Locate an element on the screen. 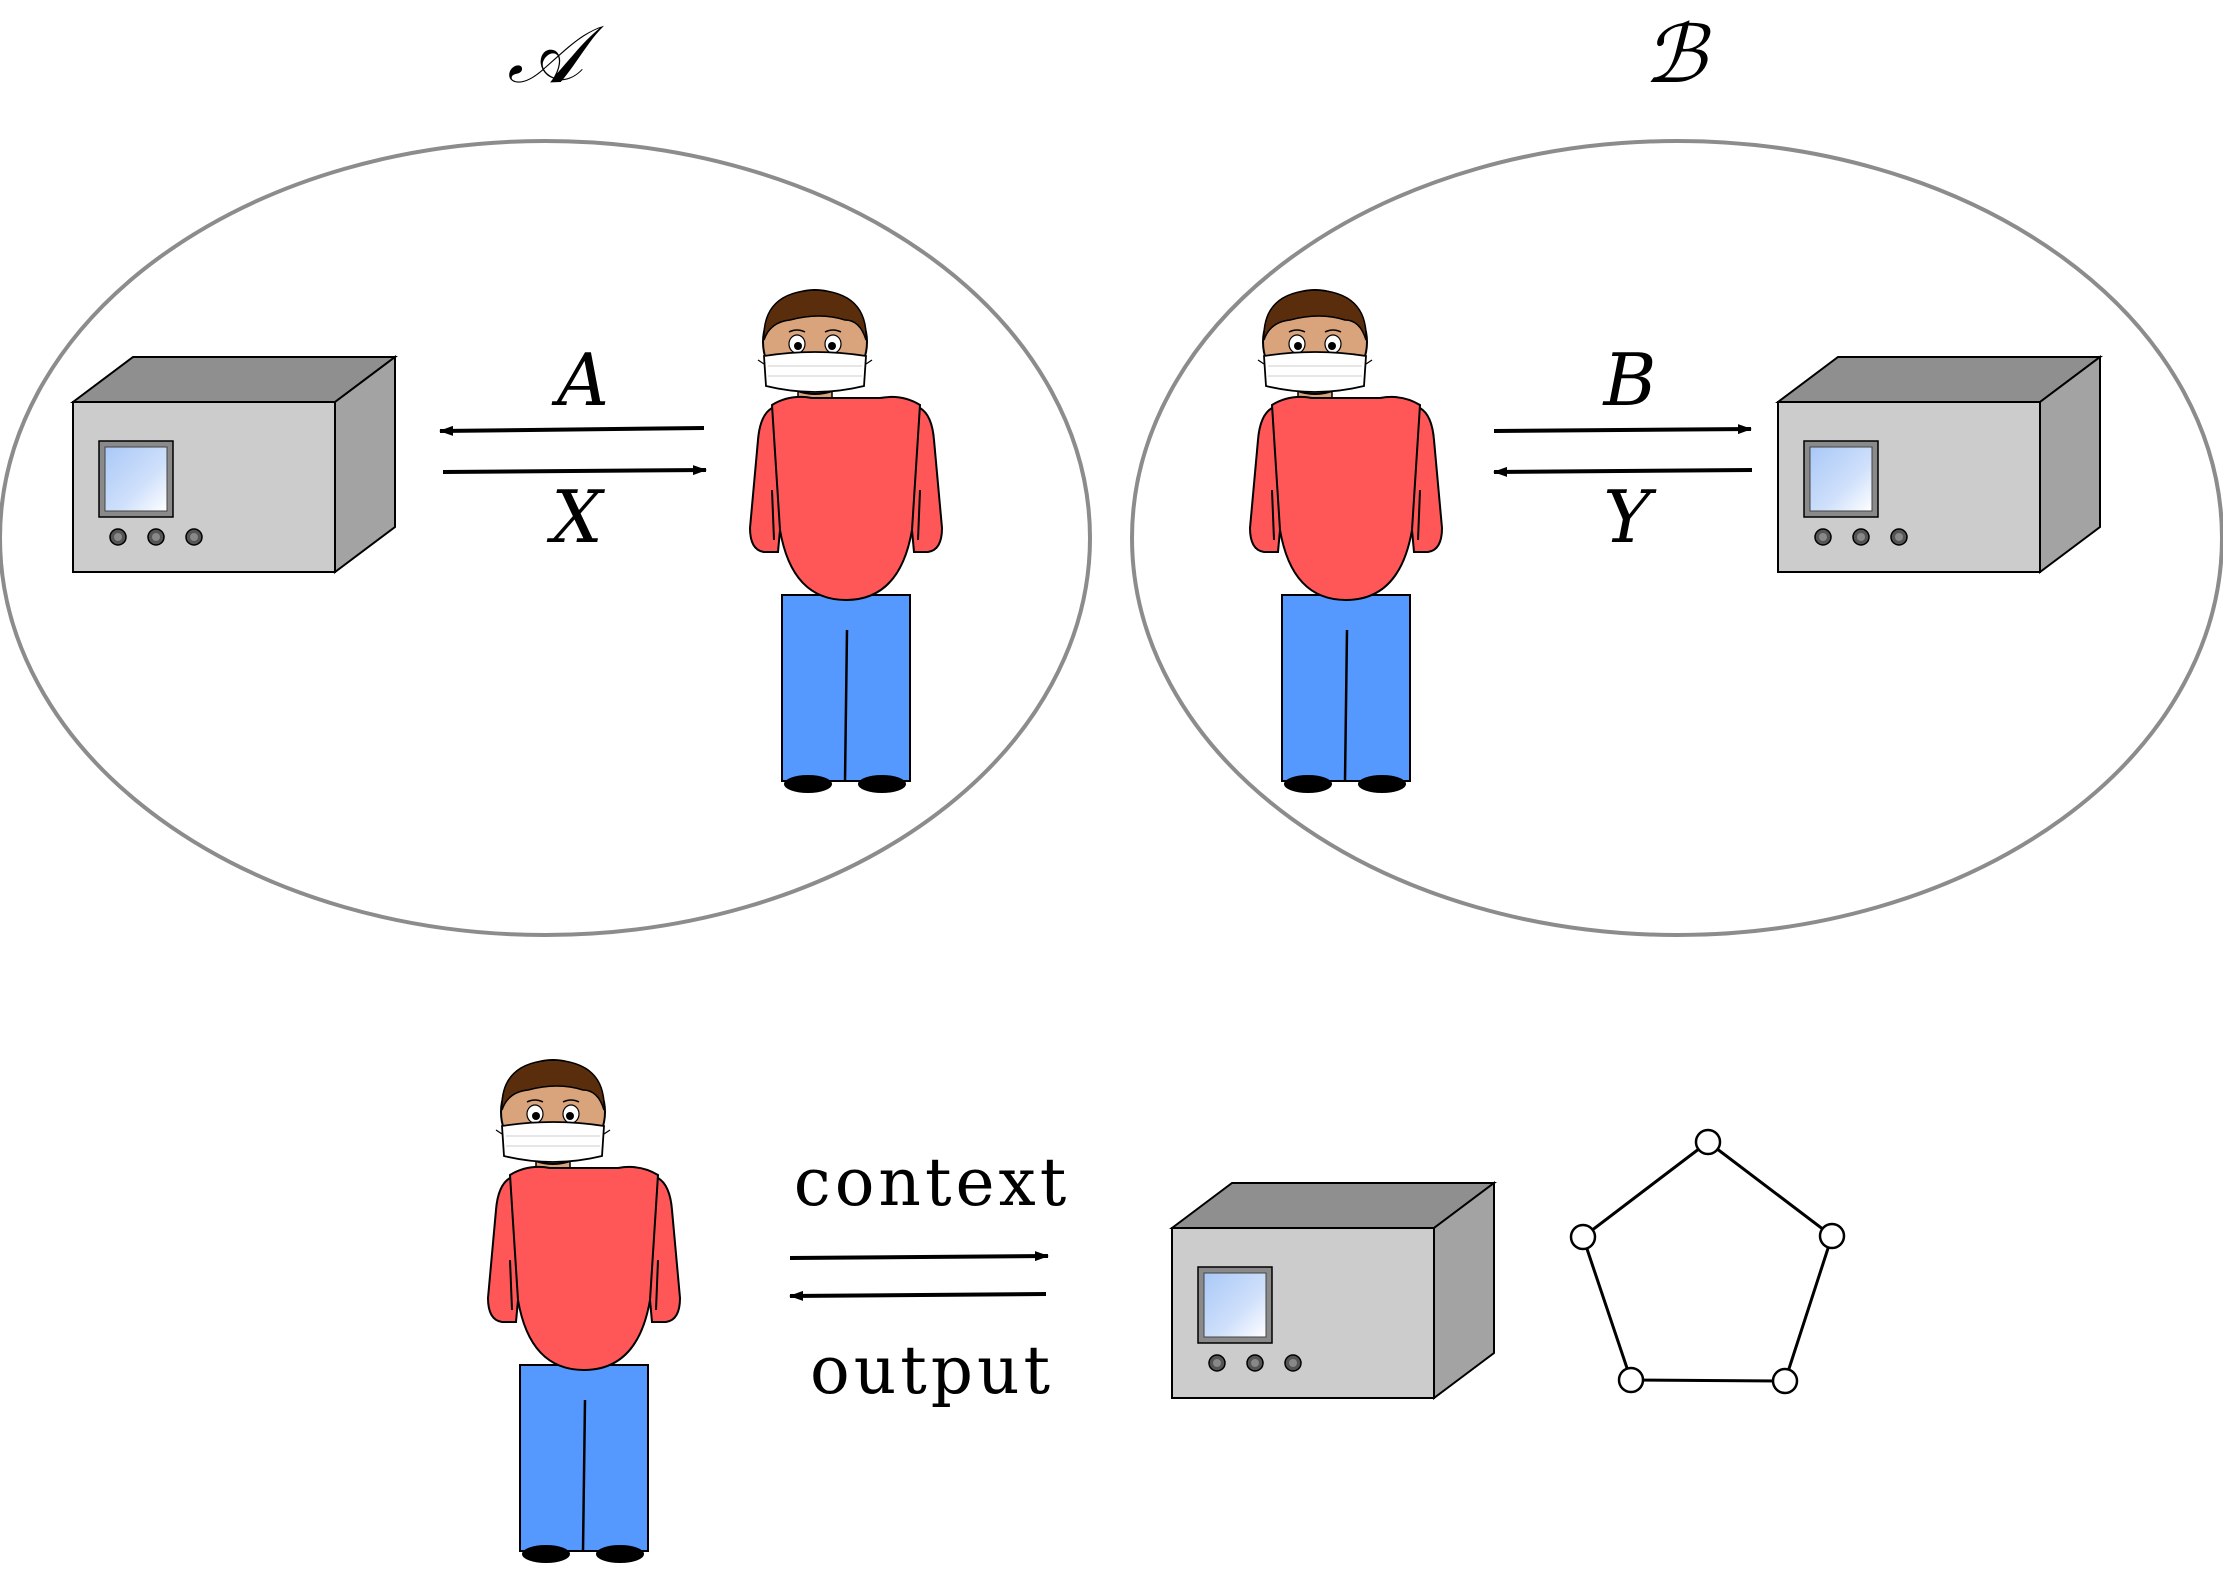 This screenshot has height=1585, width=2223. arrow-b-to-device is located at coordinates (1622, 429).